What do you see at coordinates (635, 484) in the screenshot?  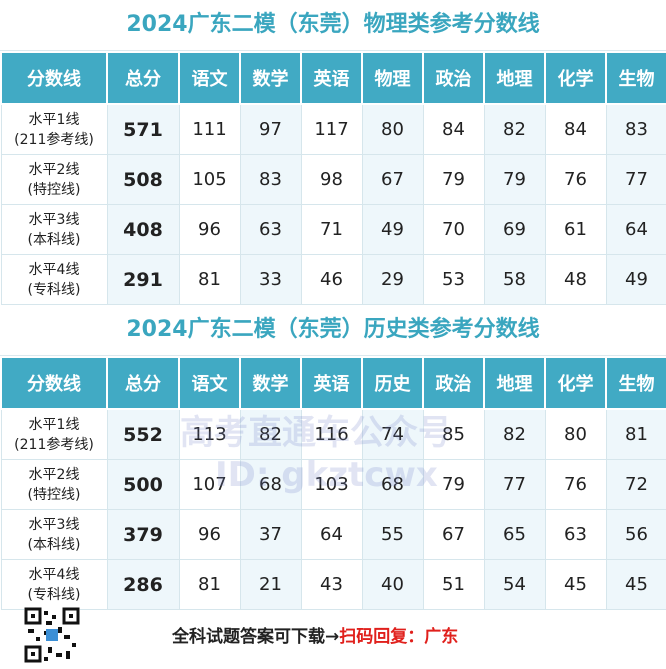 I see `score-cell: 72` at bounding box center [635, 484].